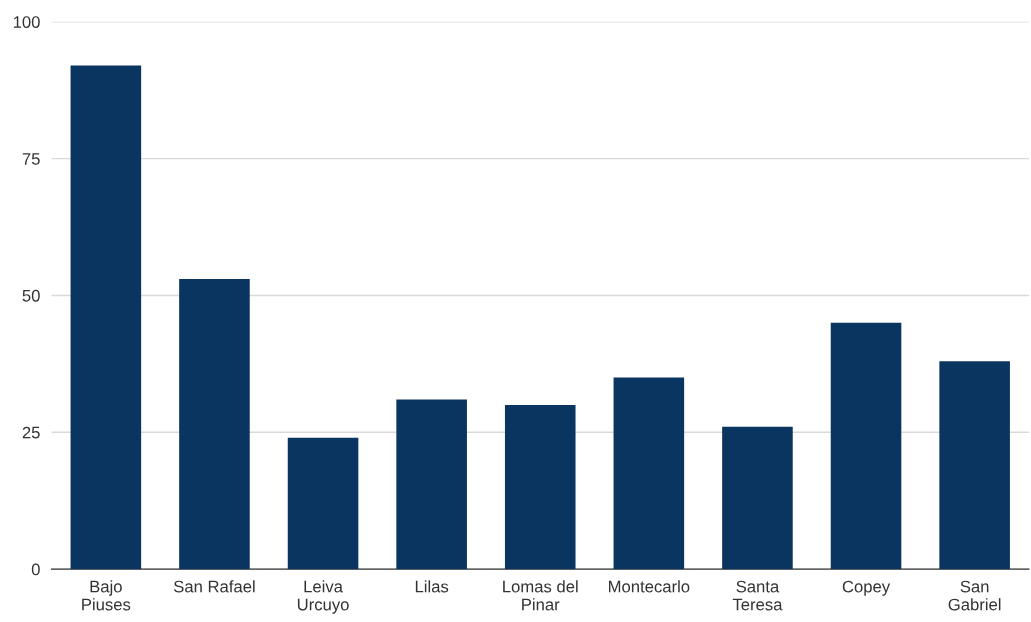  What do you see at coordinates (757, 595) in the screenshot?
I see `x-tick-label: Santa Teresa` at bounding box center [757, 595].